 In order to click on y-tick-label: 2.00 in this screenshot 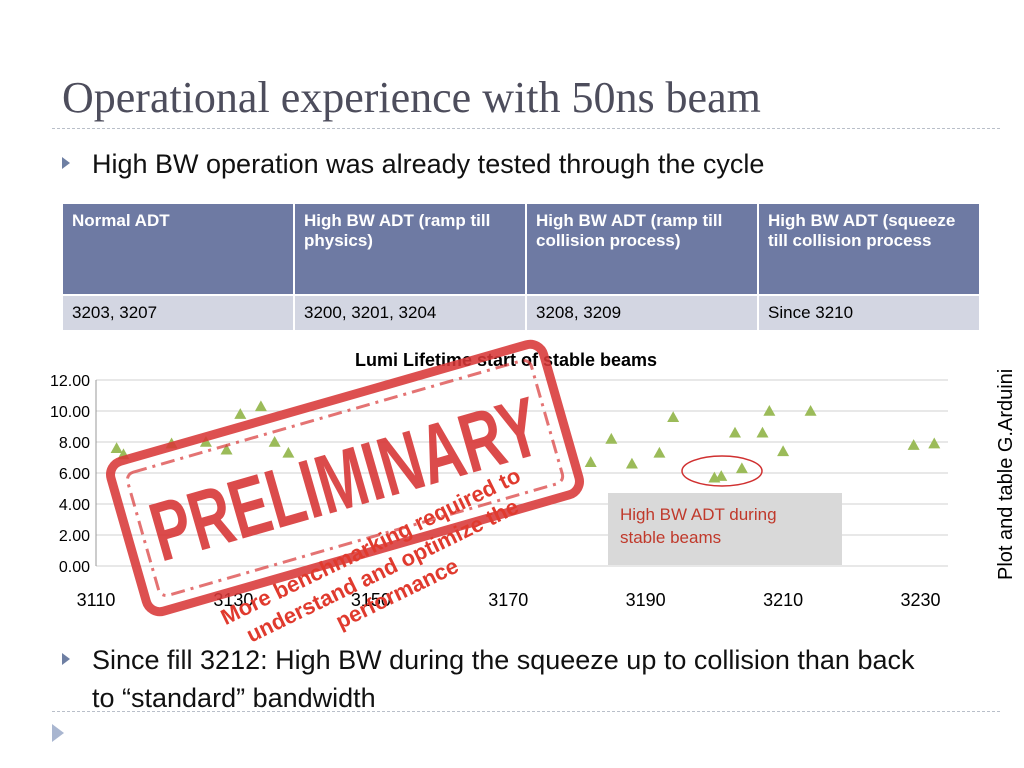, I will do `click(74, 536)`.